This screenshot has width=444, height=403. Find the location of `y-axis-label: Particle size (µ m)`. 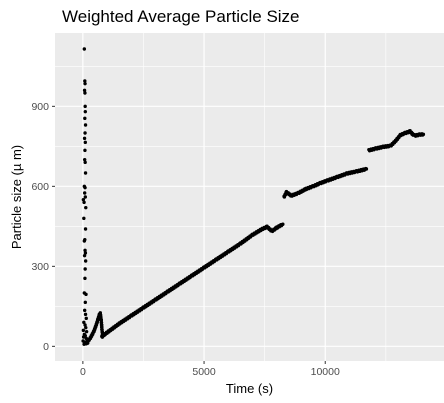

y-axis-label: Particle size (µ m) is located at coordinates (16, 197).